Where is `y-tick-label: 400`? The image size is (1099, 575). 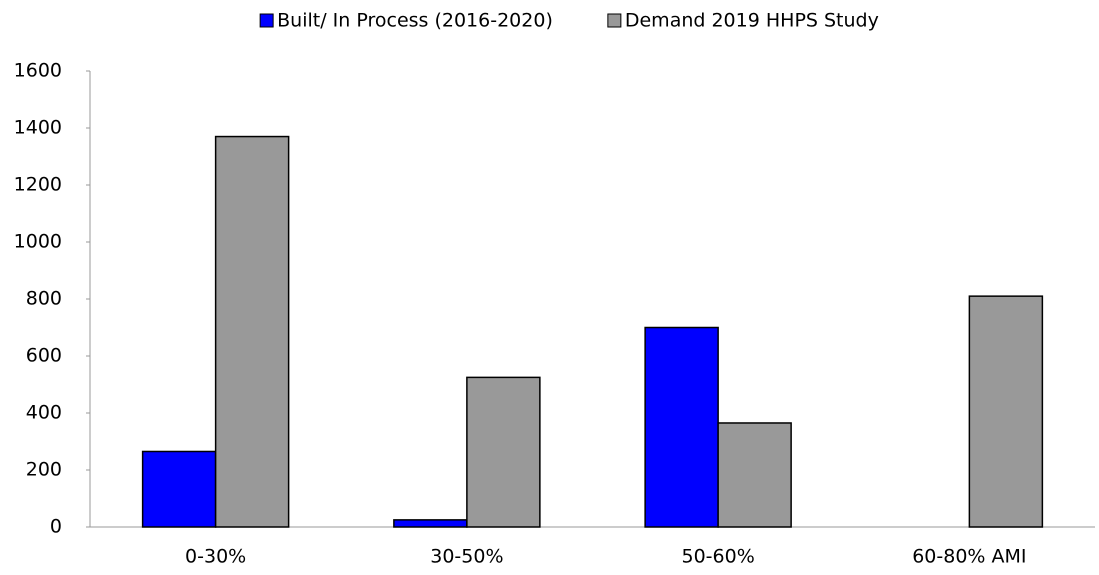
y-tick-label: 400 is located at coordinates (44, 413).